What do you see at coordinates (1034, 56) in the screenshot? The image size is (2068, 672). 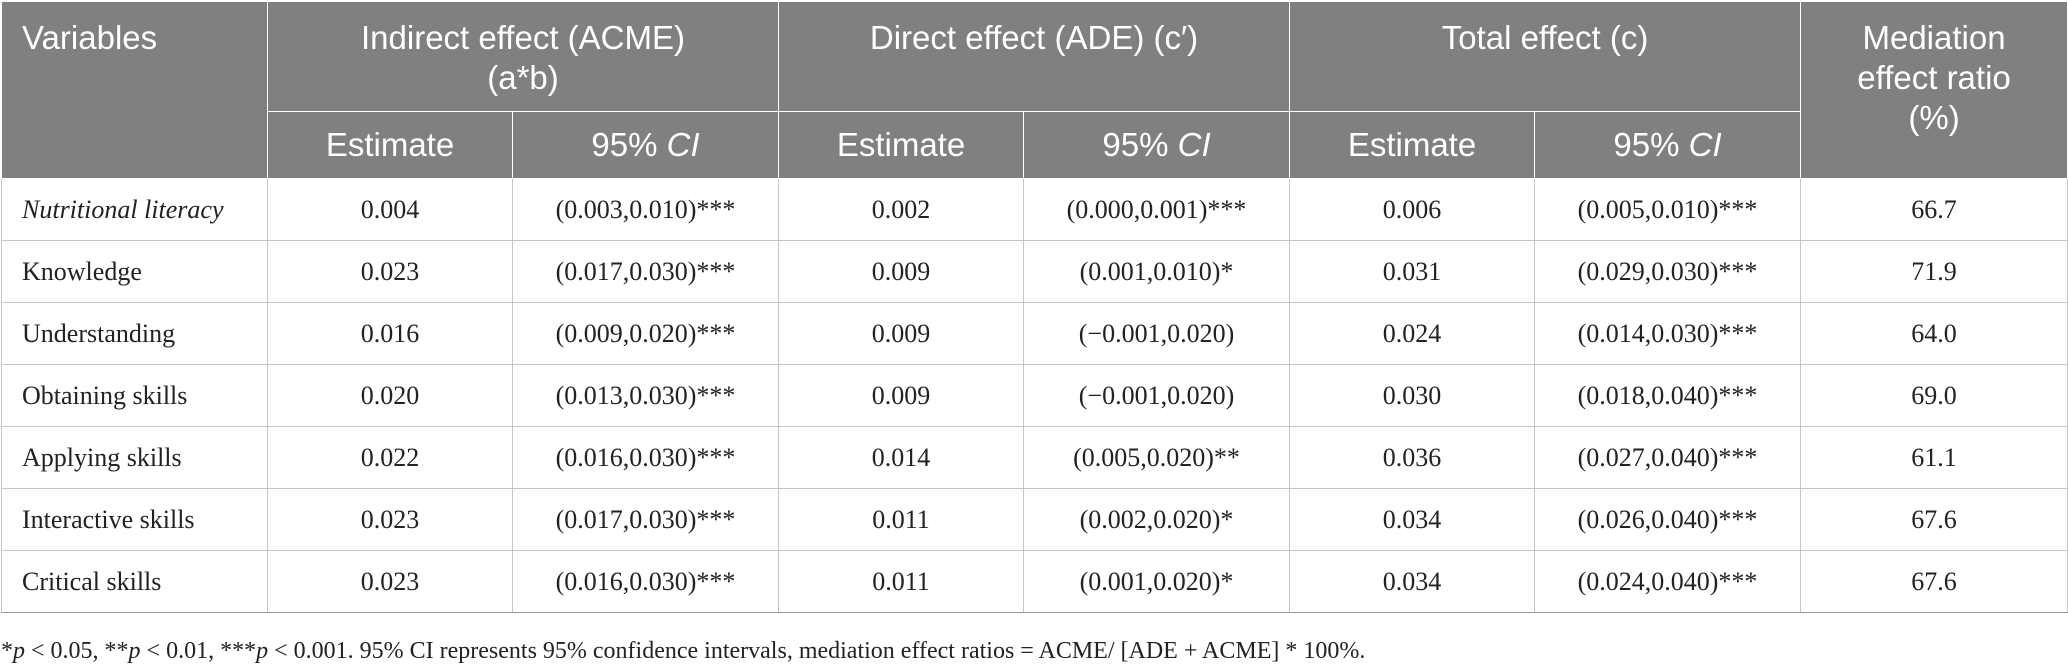 I see `header-direct-effect: Direct effect (ADE) (c′)` at bounding box center [1034, 56].